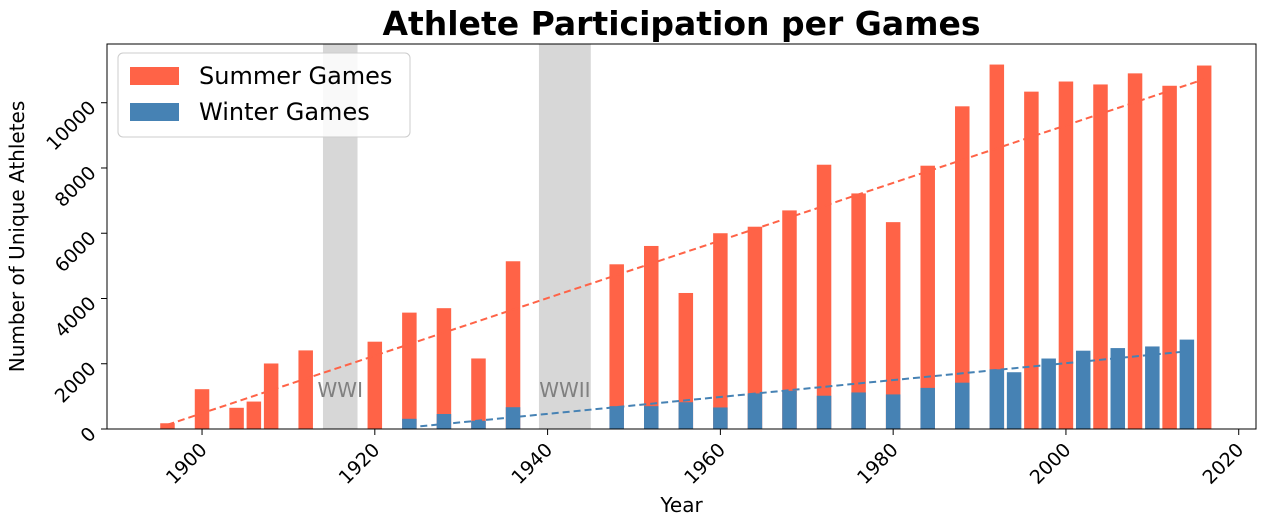 The height and width of the screenshot is (526, 1279). What do you see at coordinates (71, 126) in the screenshot?
I see `y-tick-label: 10000` at bounding box center [71, 126].